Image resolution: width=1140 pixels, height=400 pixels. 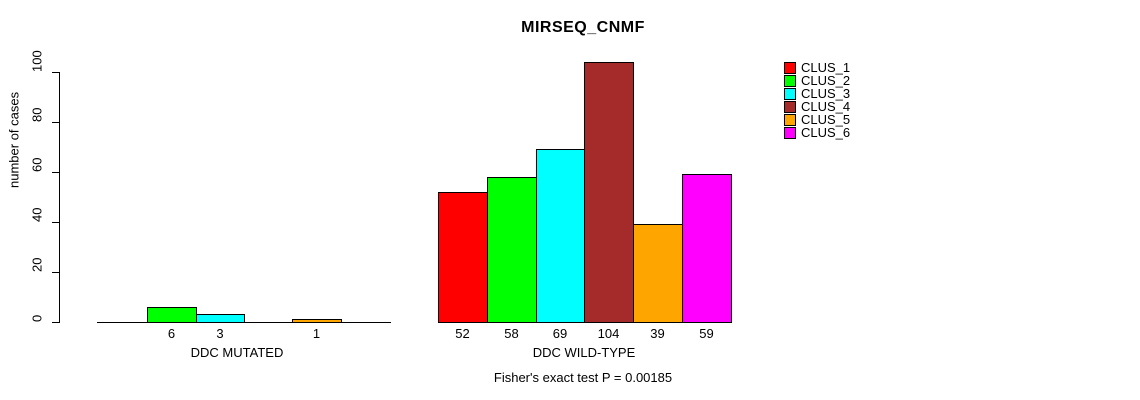 I want to click on bar-value-label: 39, so click(x=657, y=333).